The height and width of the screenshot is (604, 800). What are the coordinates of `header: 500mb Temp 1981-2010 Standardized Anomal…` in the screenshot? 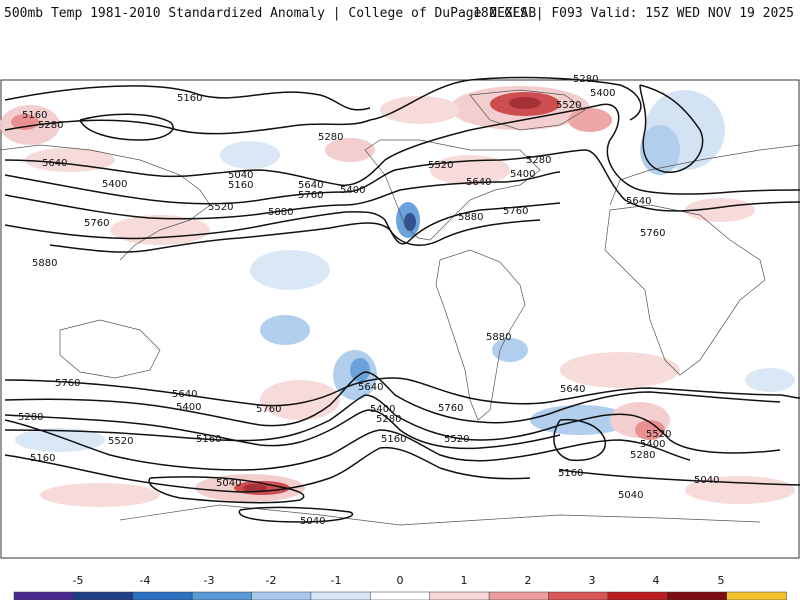 It's located at (400, 16).